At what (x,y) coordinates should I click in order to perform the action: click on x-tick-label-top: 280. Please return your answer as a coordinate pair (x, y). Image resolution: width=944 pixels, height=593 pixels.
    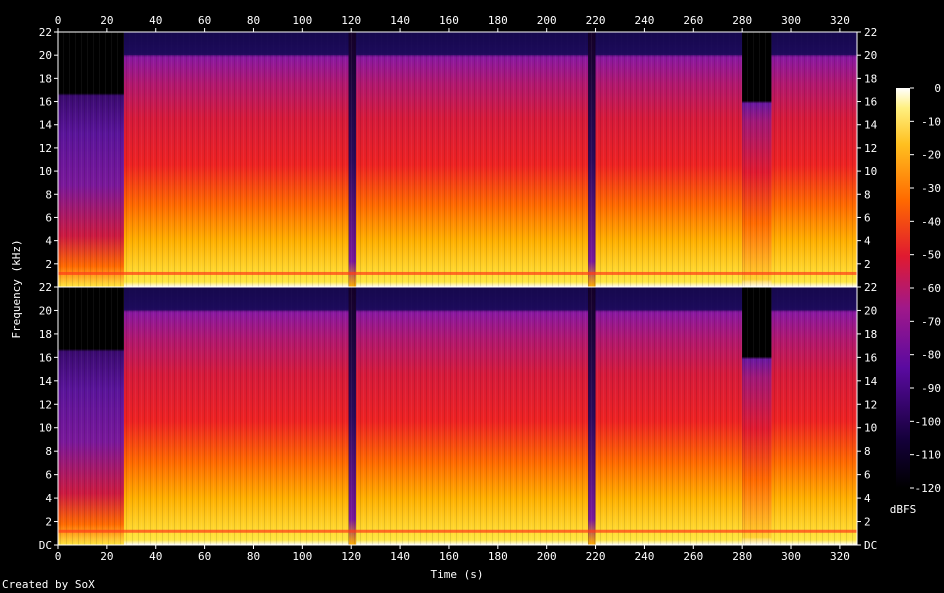
    Looking at the image, I should click on (742, 20).